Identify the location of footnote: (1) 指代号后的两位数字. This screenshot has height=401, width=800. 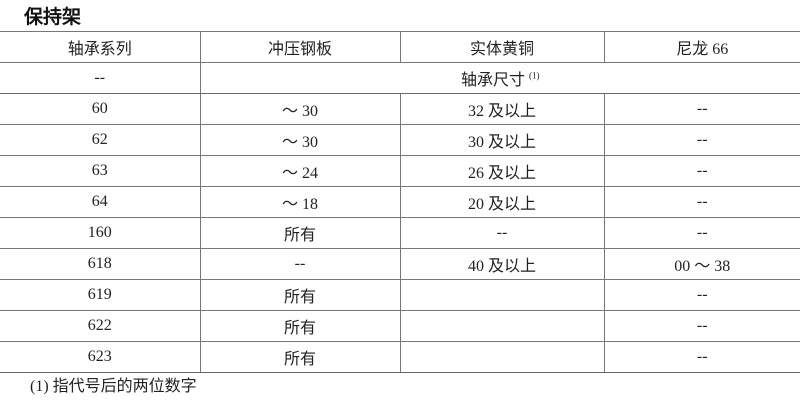
(113, 386).